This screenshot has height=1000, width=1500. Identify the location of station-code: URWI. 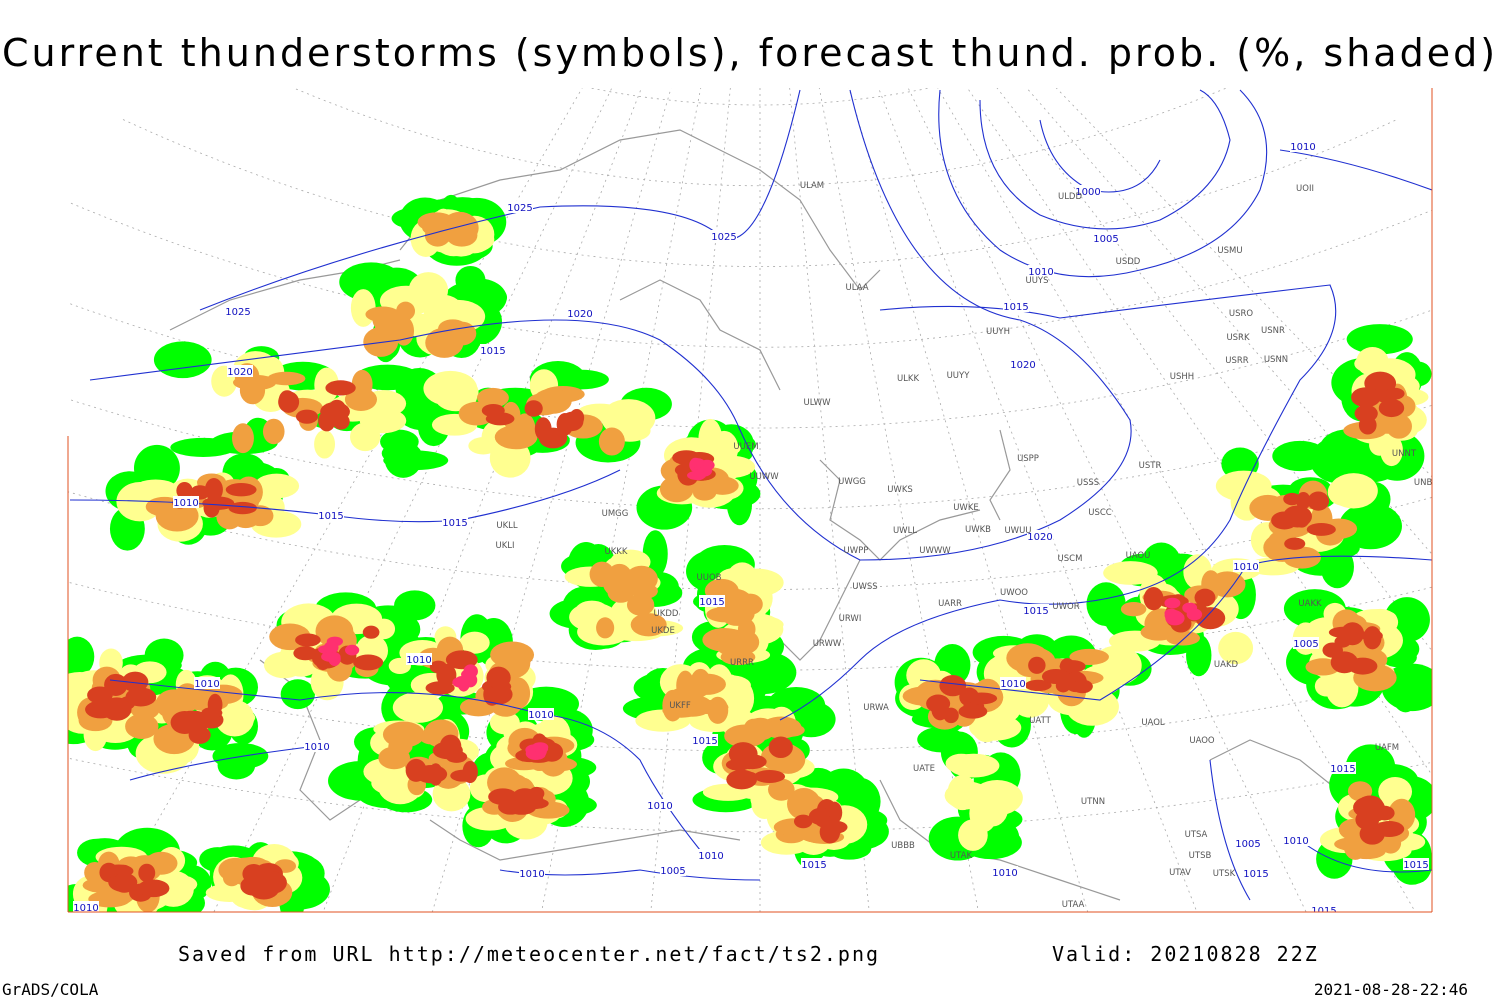
(850, 619).